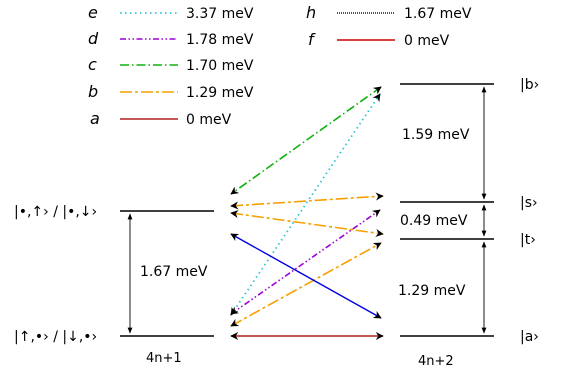  I want to click on right-state-label-t: |t›, so click(528, 240).